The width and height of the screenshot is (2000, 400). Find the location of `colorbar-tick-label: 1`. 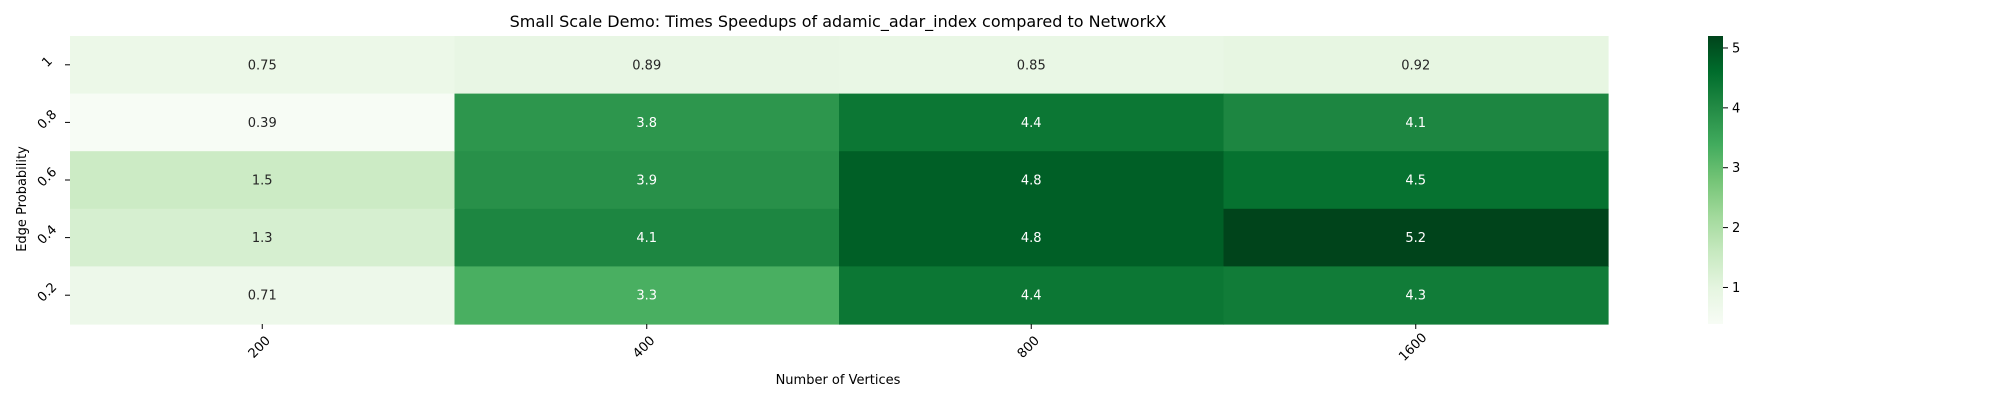

colorbar-tick-label: 1 is located at coordinates (1736, 288).